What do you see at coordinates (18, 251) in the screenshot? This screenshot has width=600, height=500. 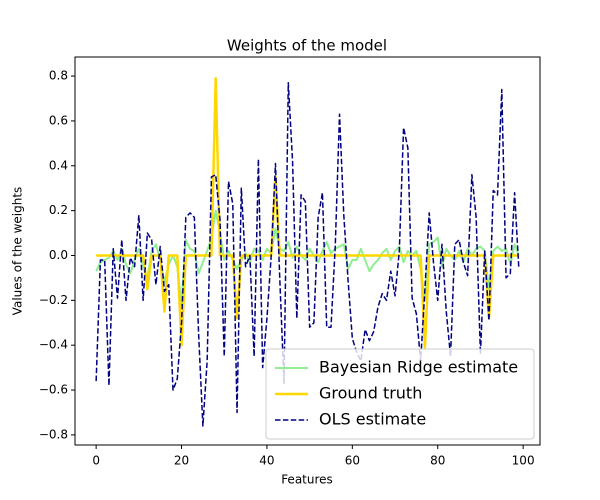 I see `y-axis-label: Values of the weights` at bounding box center [18, 251].